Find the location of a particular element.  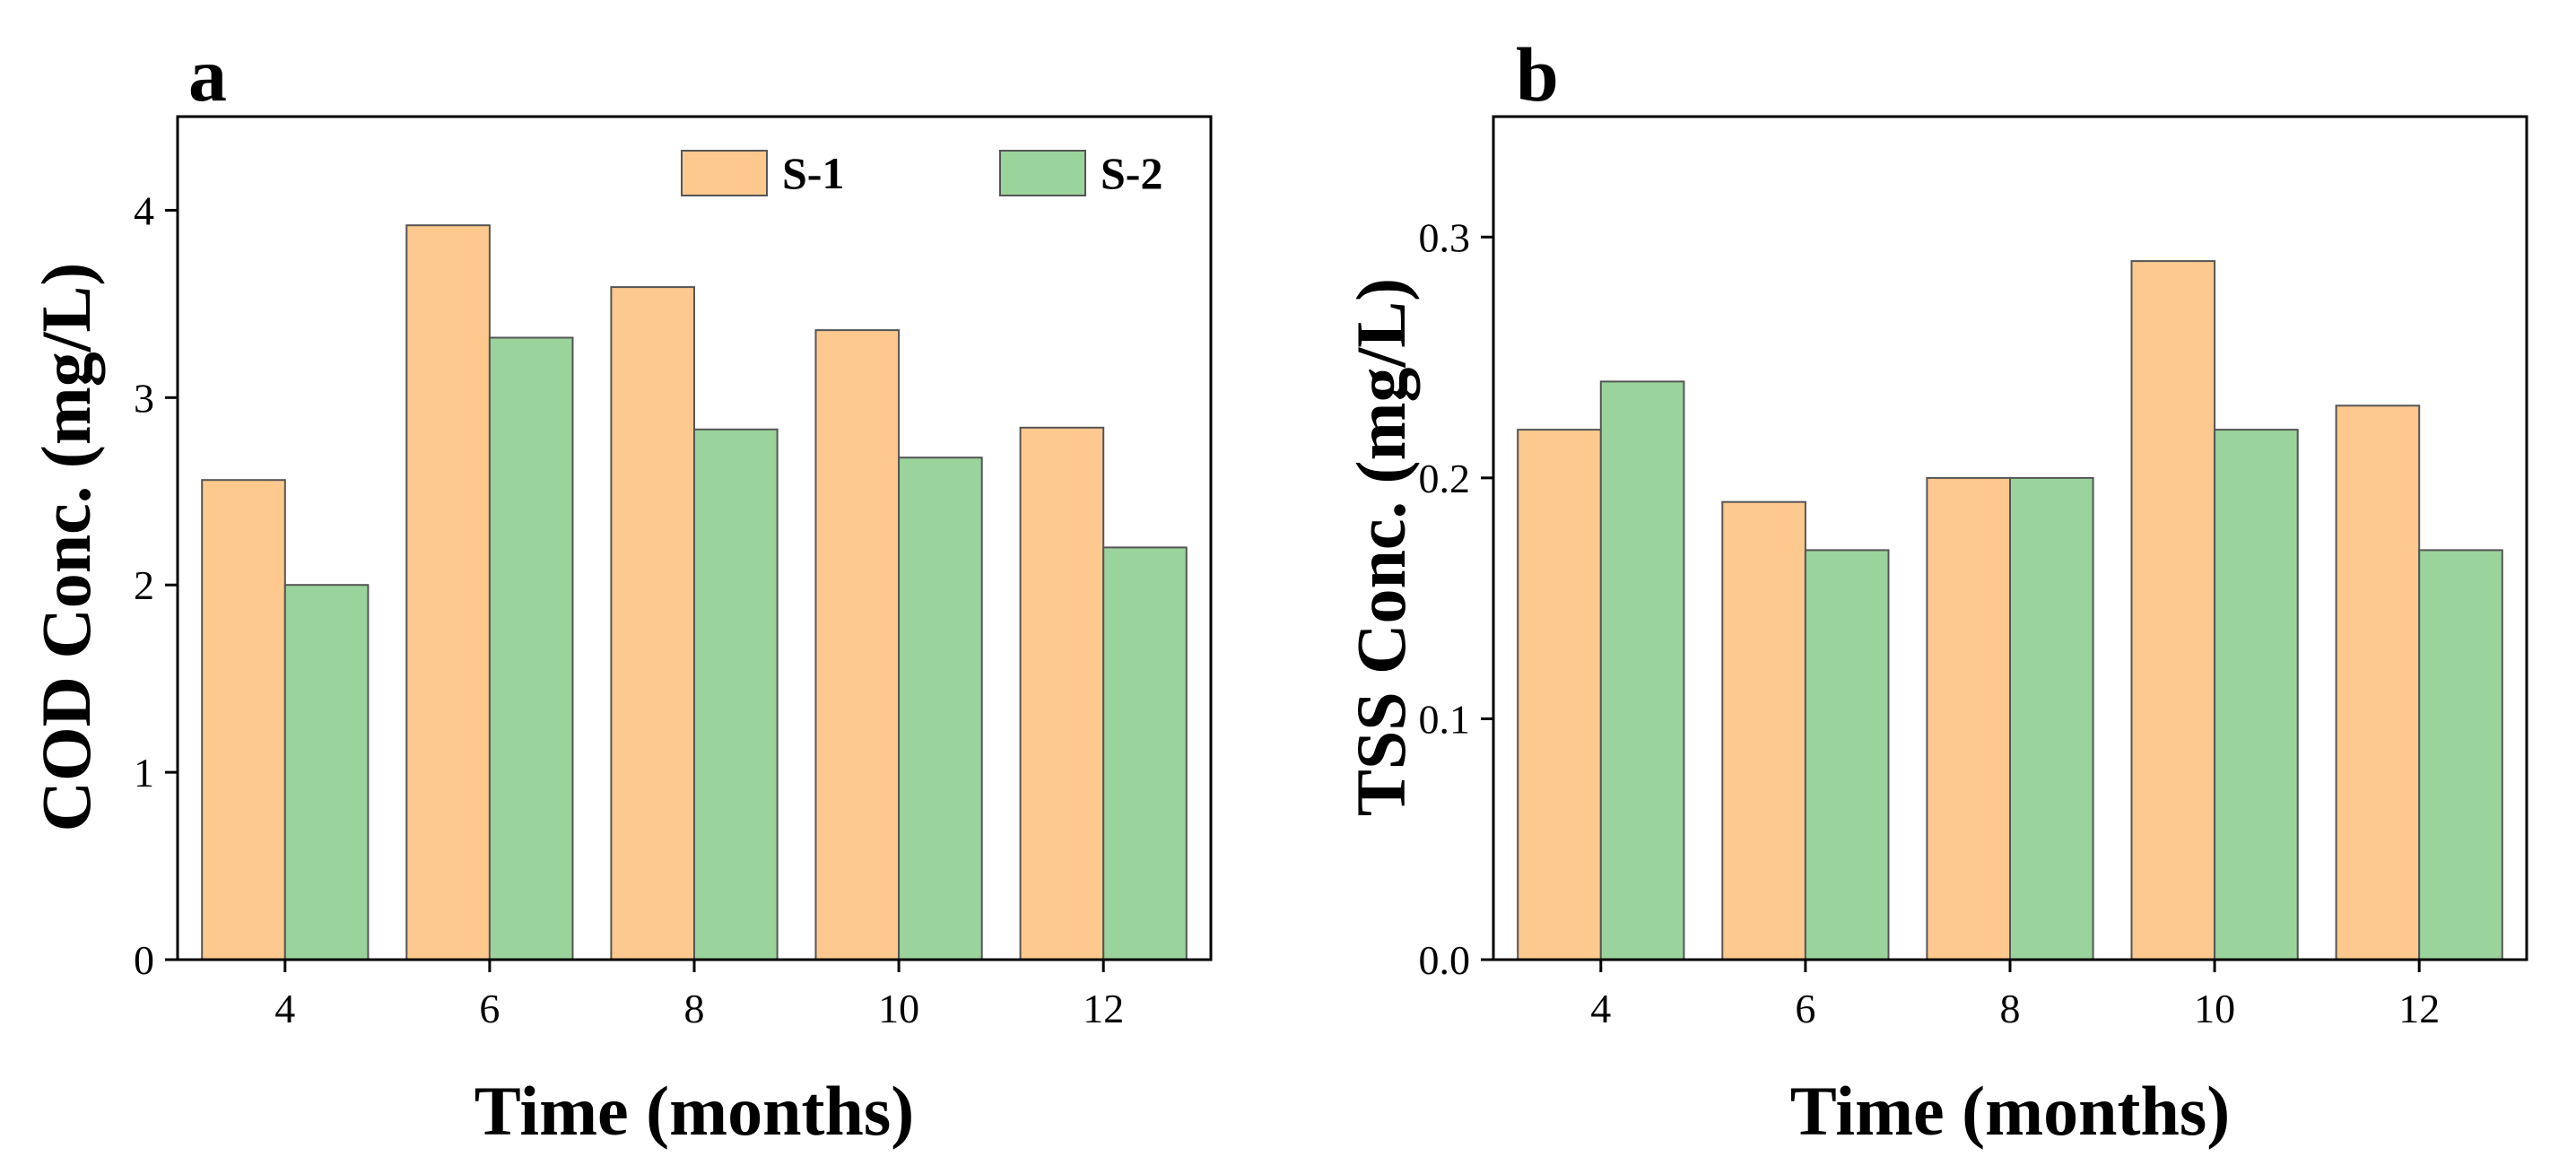

panel-a-label: a is located at coordinates (207, 74).